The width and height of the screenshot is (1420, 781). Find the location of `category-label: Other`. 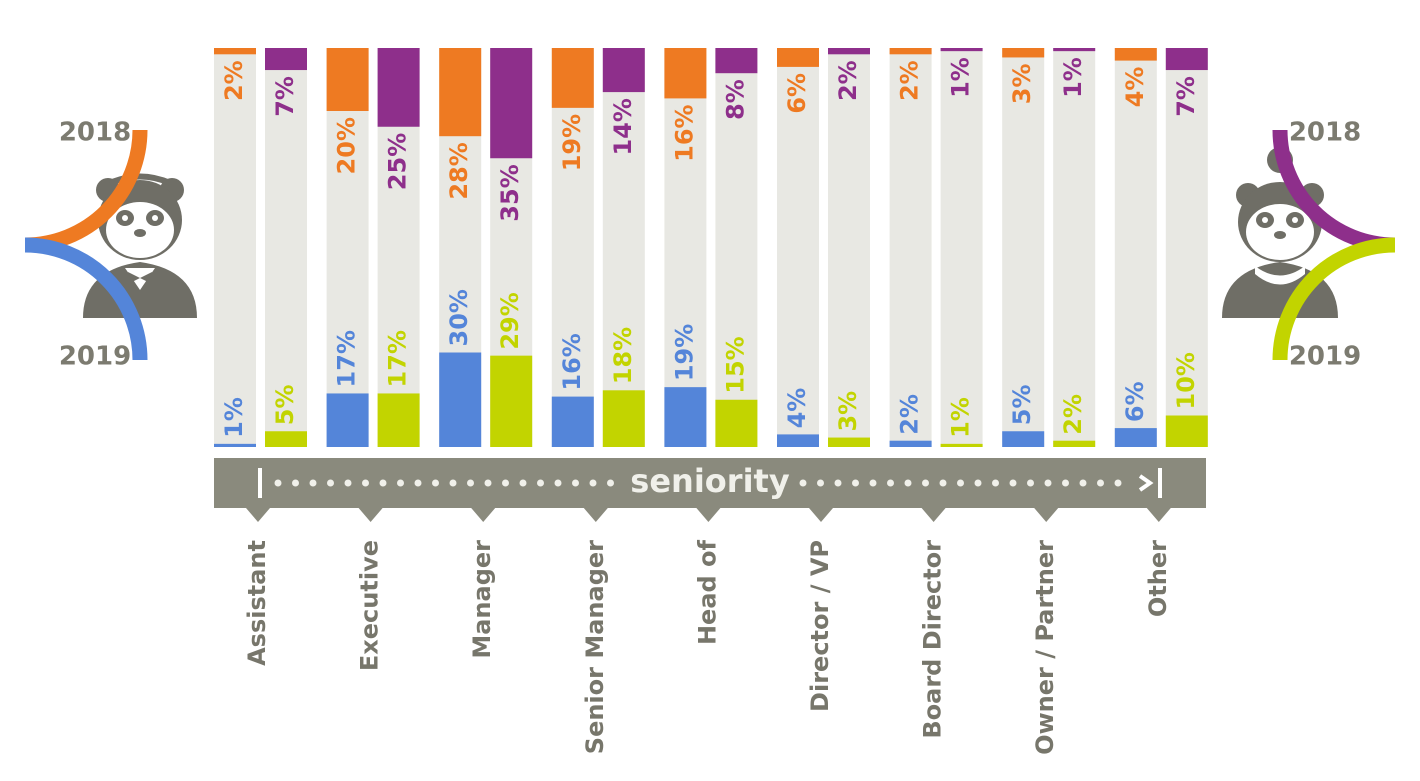

category-label: Other is located at coordinates (1158, 578).